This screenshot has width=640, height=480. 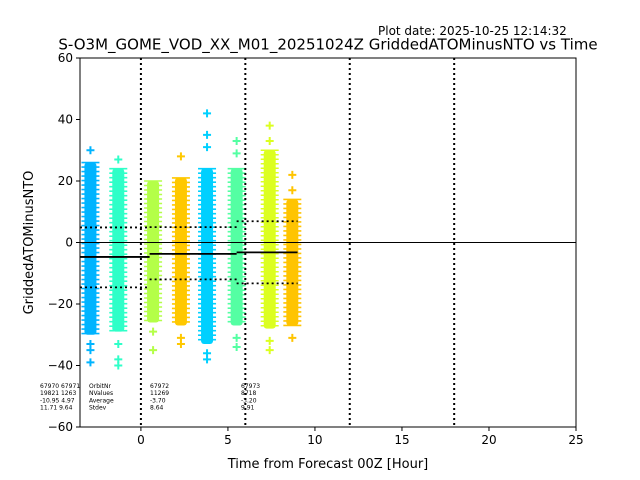 What do you see at coordinates (69, 243) in the screenshot?
I see `y-tick-label: 0` at bounding box center [69, 243].